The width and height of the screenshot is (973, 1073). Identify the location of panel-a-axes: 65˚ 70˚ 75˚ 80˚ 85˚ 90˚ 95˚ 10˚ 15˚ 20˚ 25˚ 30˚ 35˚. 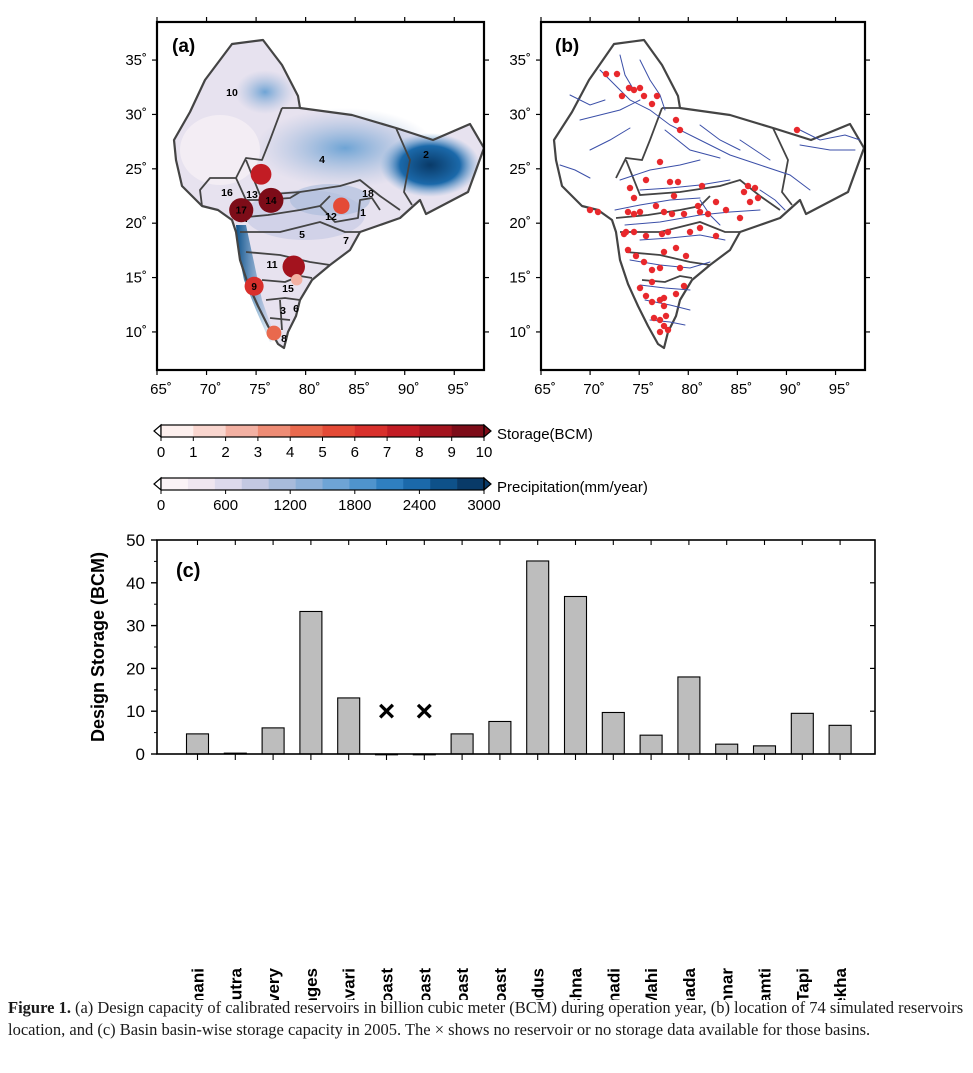
(307, 207).